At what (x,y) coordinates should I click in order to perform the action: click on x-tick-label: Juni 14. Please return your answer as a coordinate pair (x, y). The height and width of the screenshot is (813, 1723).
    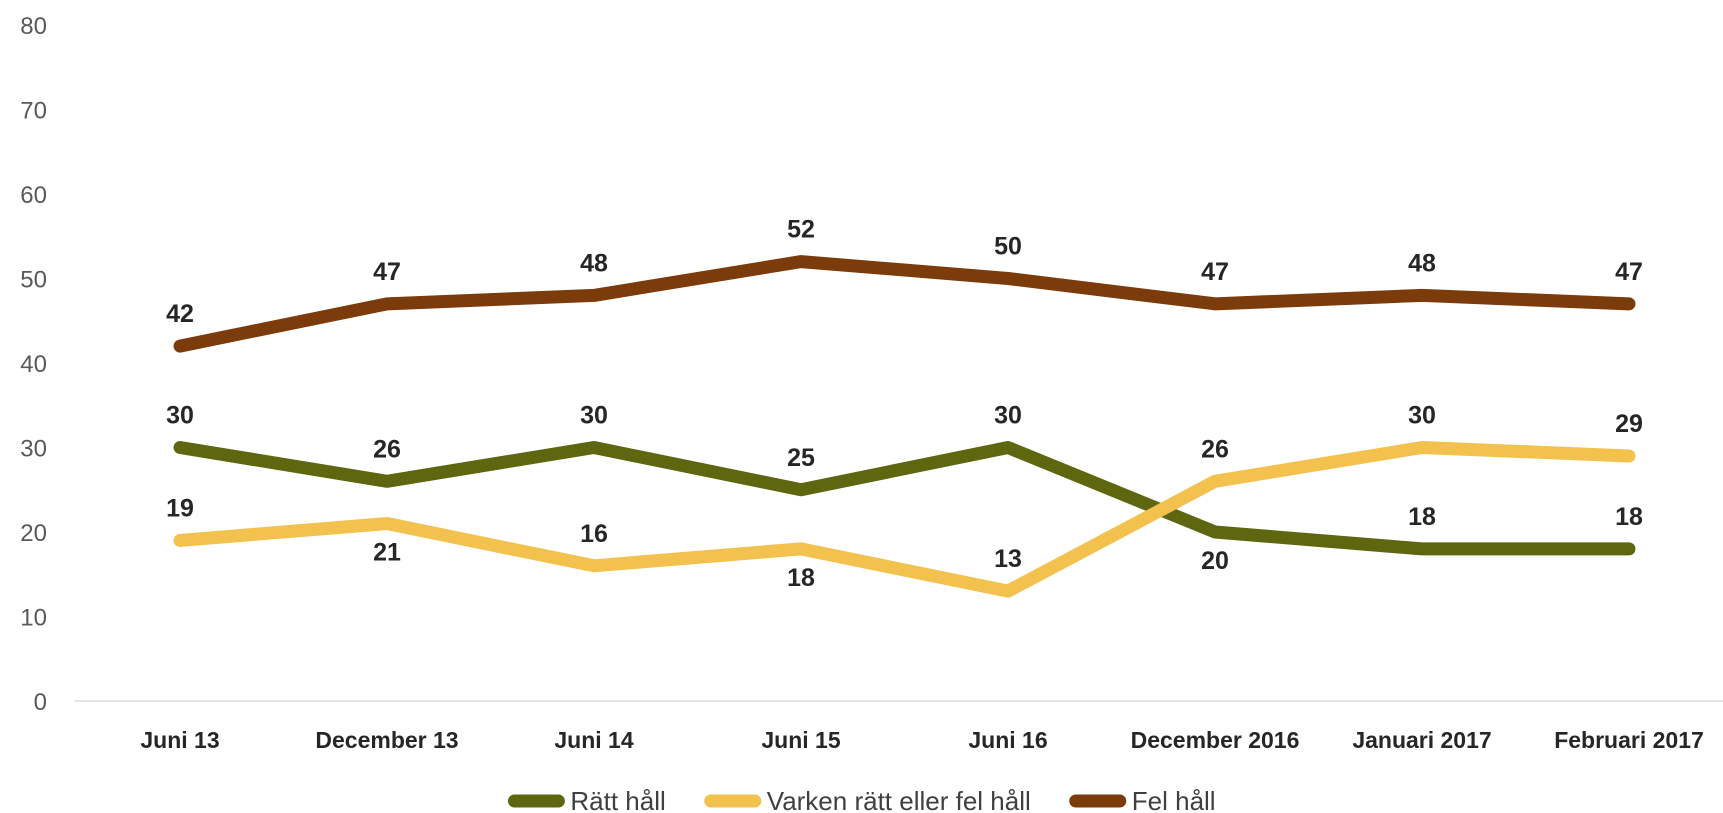
    Looking at the image, I should click on (593, 740).